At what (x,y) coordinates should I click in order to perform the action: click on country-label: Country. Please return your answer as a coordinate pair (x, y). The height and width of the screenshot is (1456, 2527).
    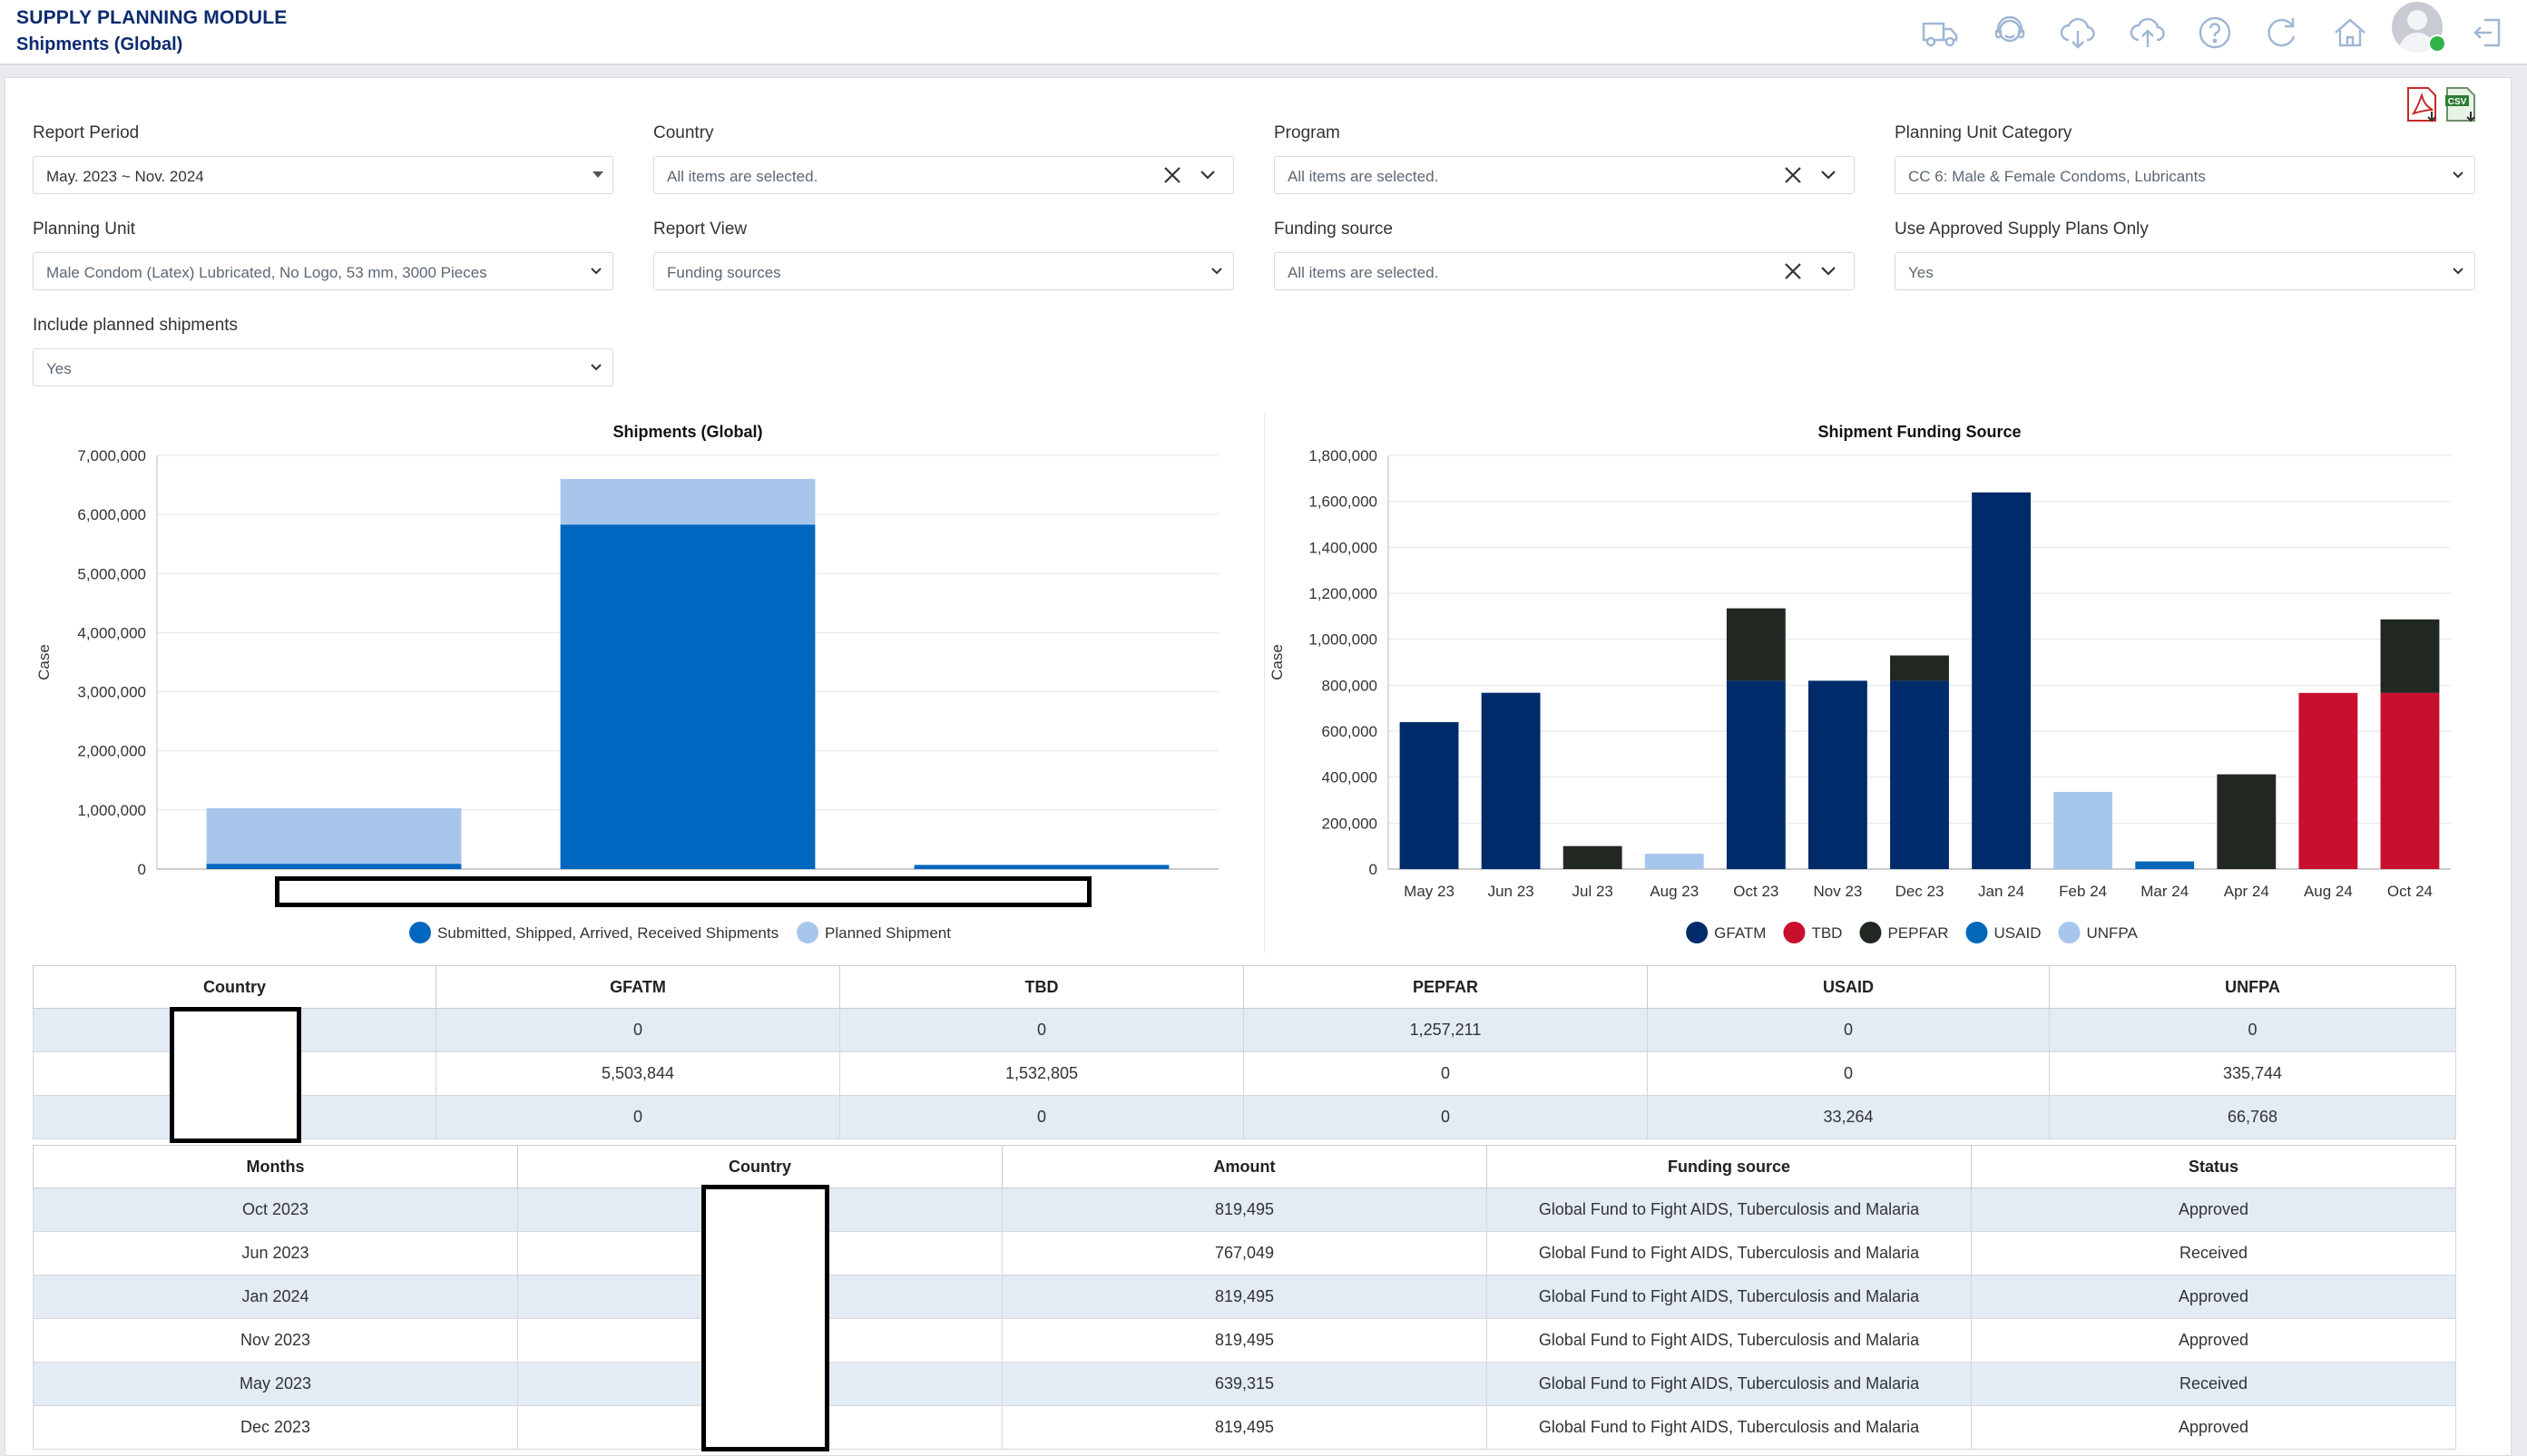
    Looking at the image, I should click on (683, 133).